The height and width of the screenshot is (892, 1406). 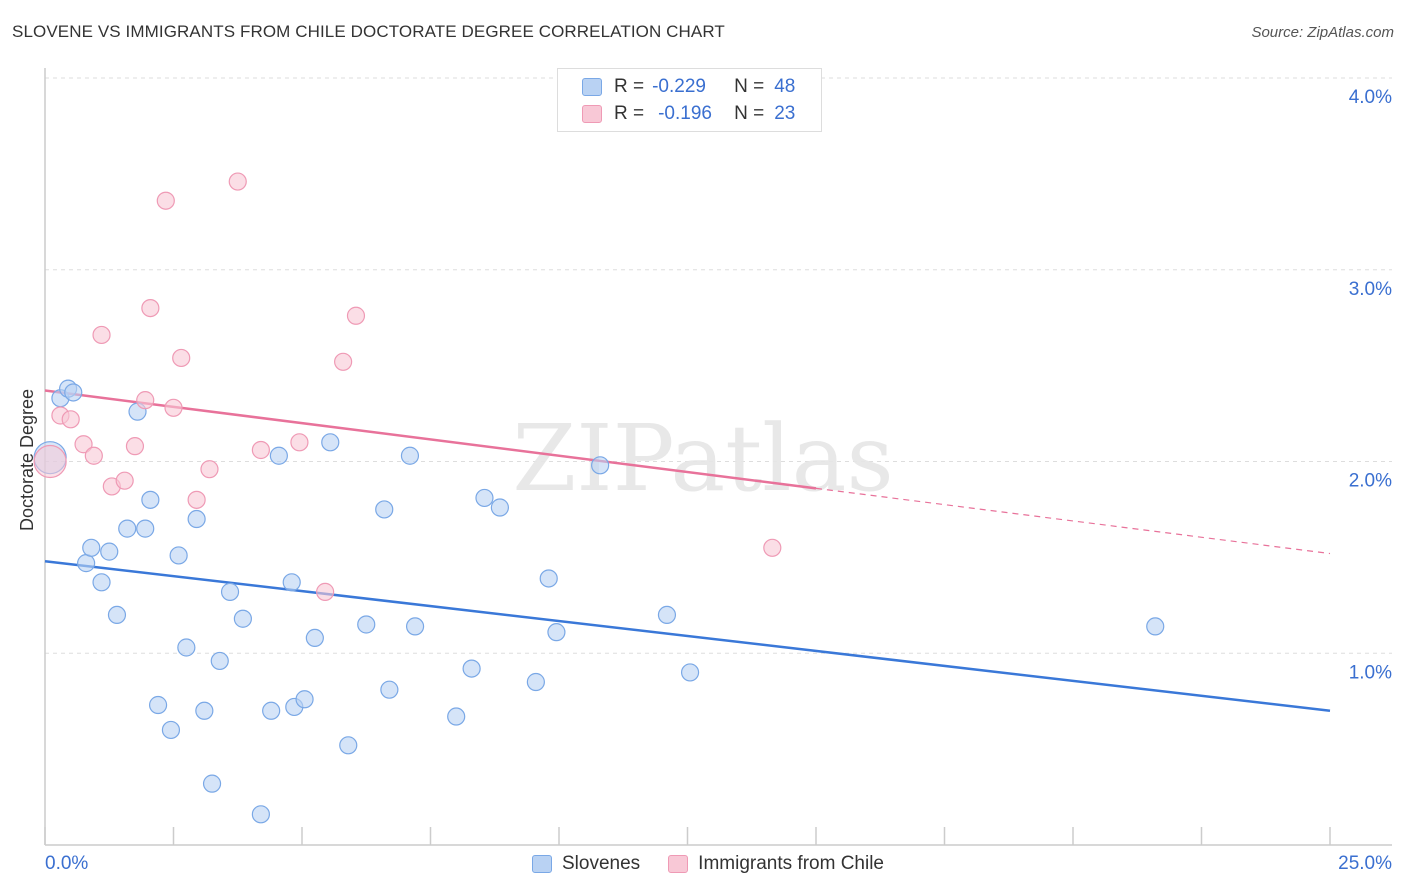 I want to click on chile-trend-line-extrapolated, so click(x=1073, y=521).